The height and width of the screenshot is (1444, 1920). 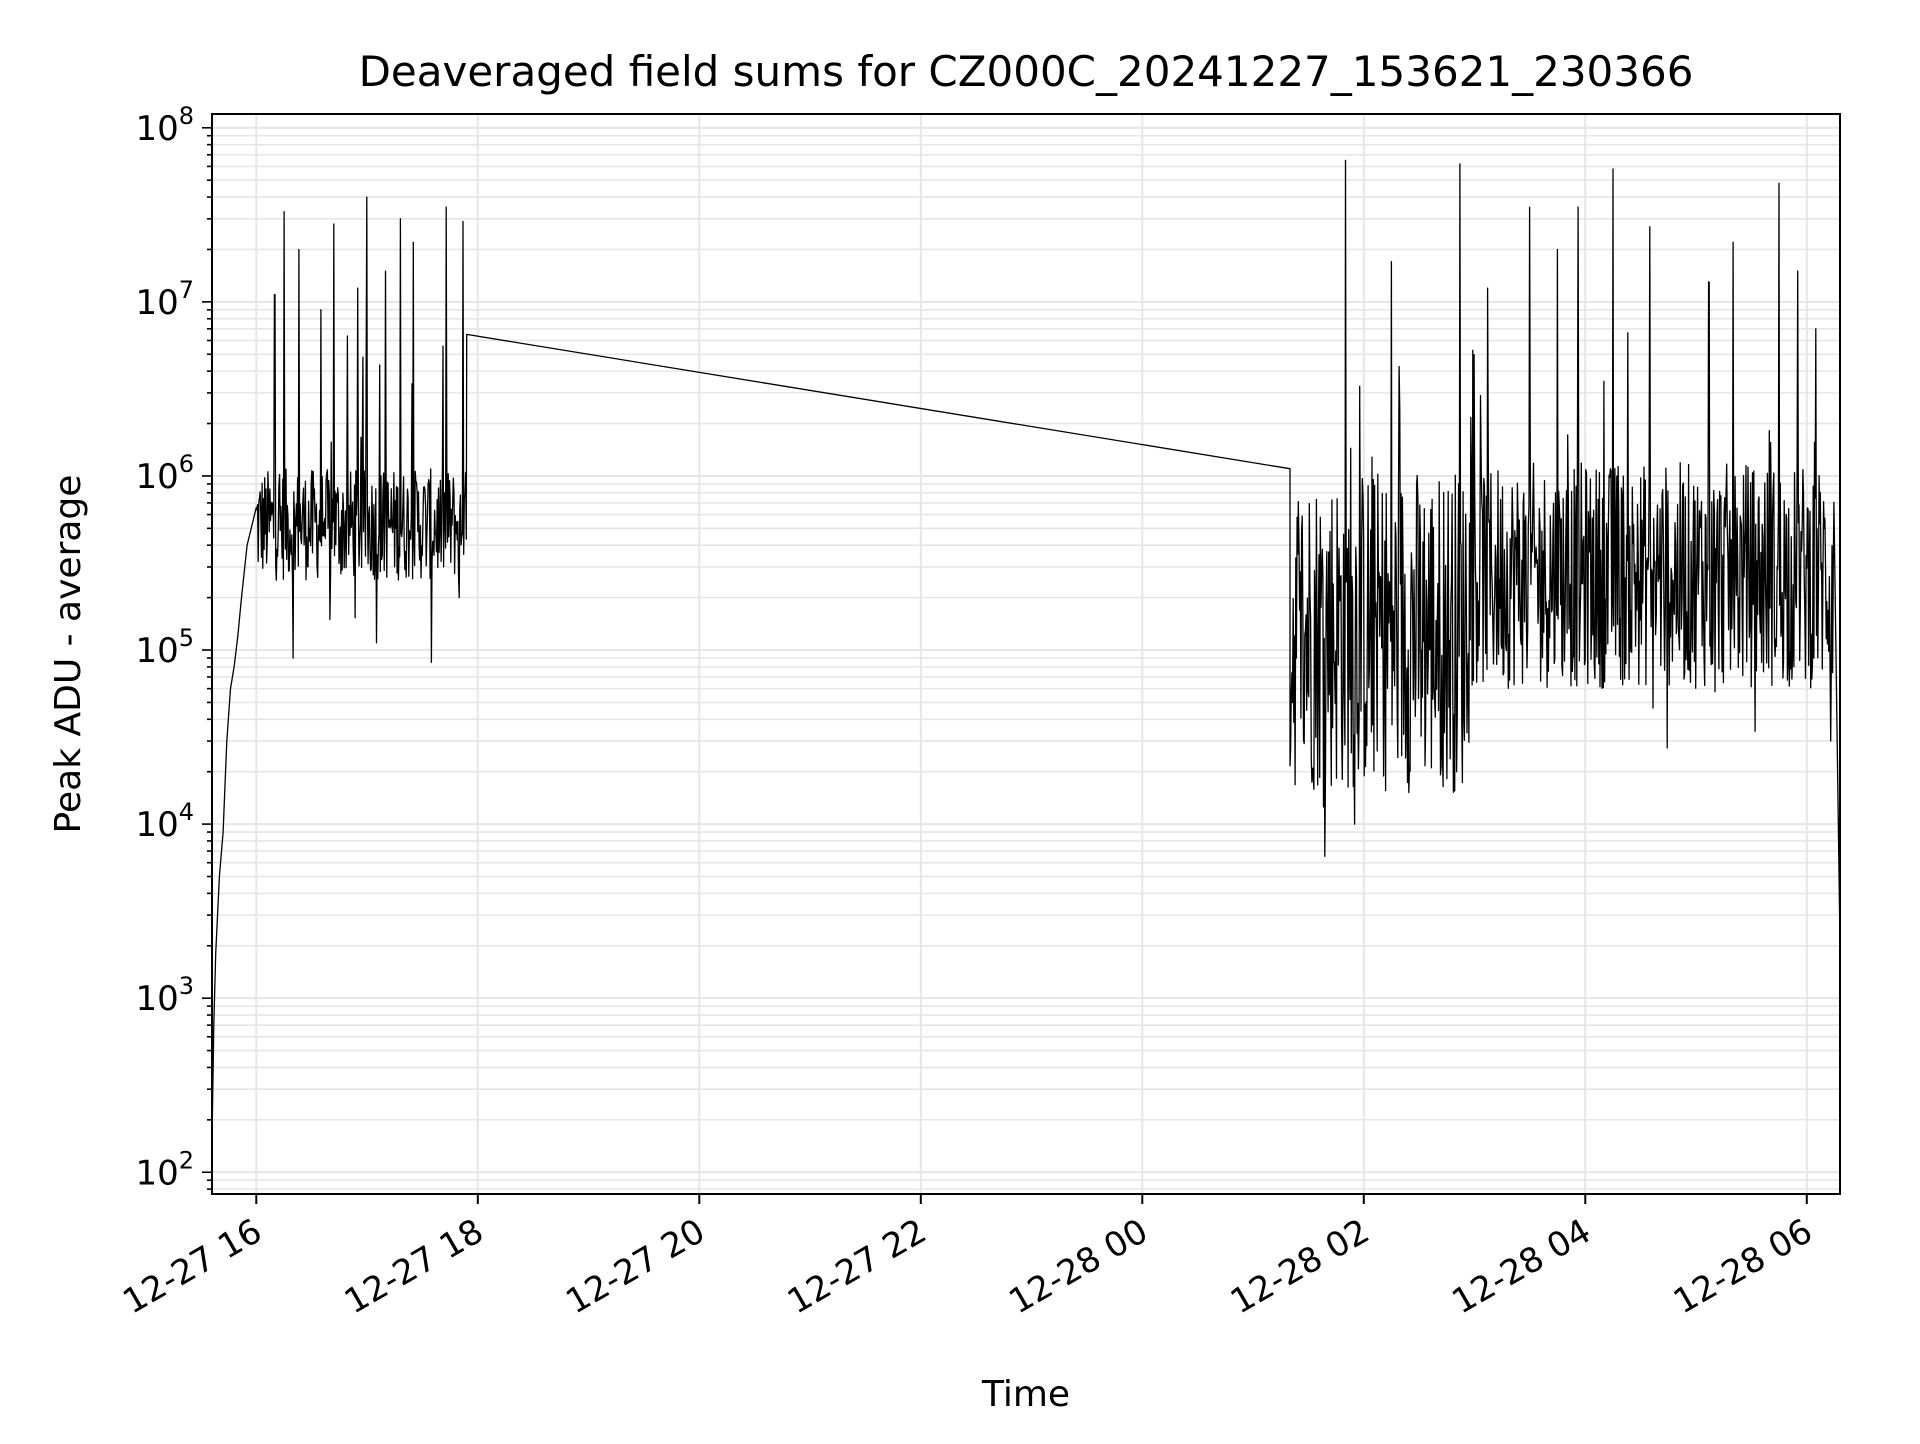 I want to click on x-tick-label: 12-28 02, so click(x=1300, y=1266).